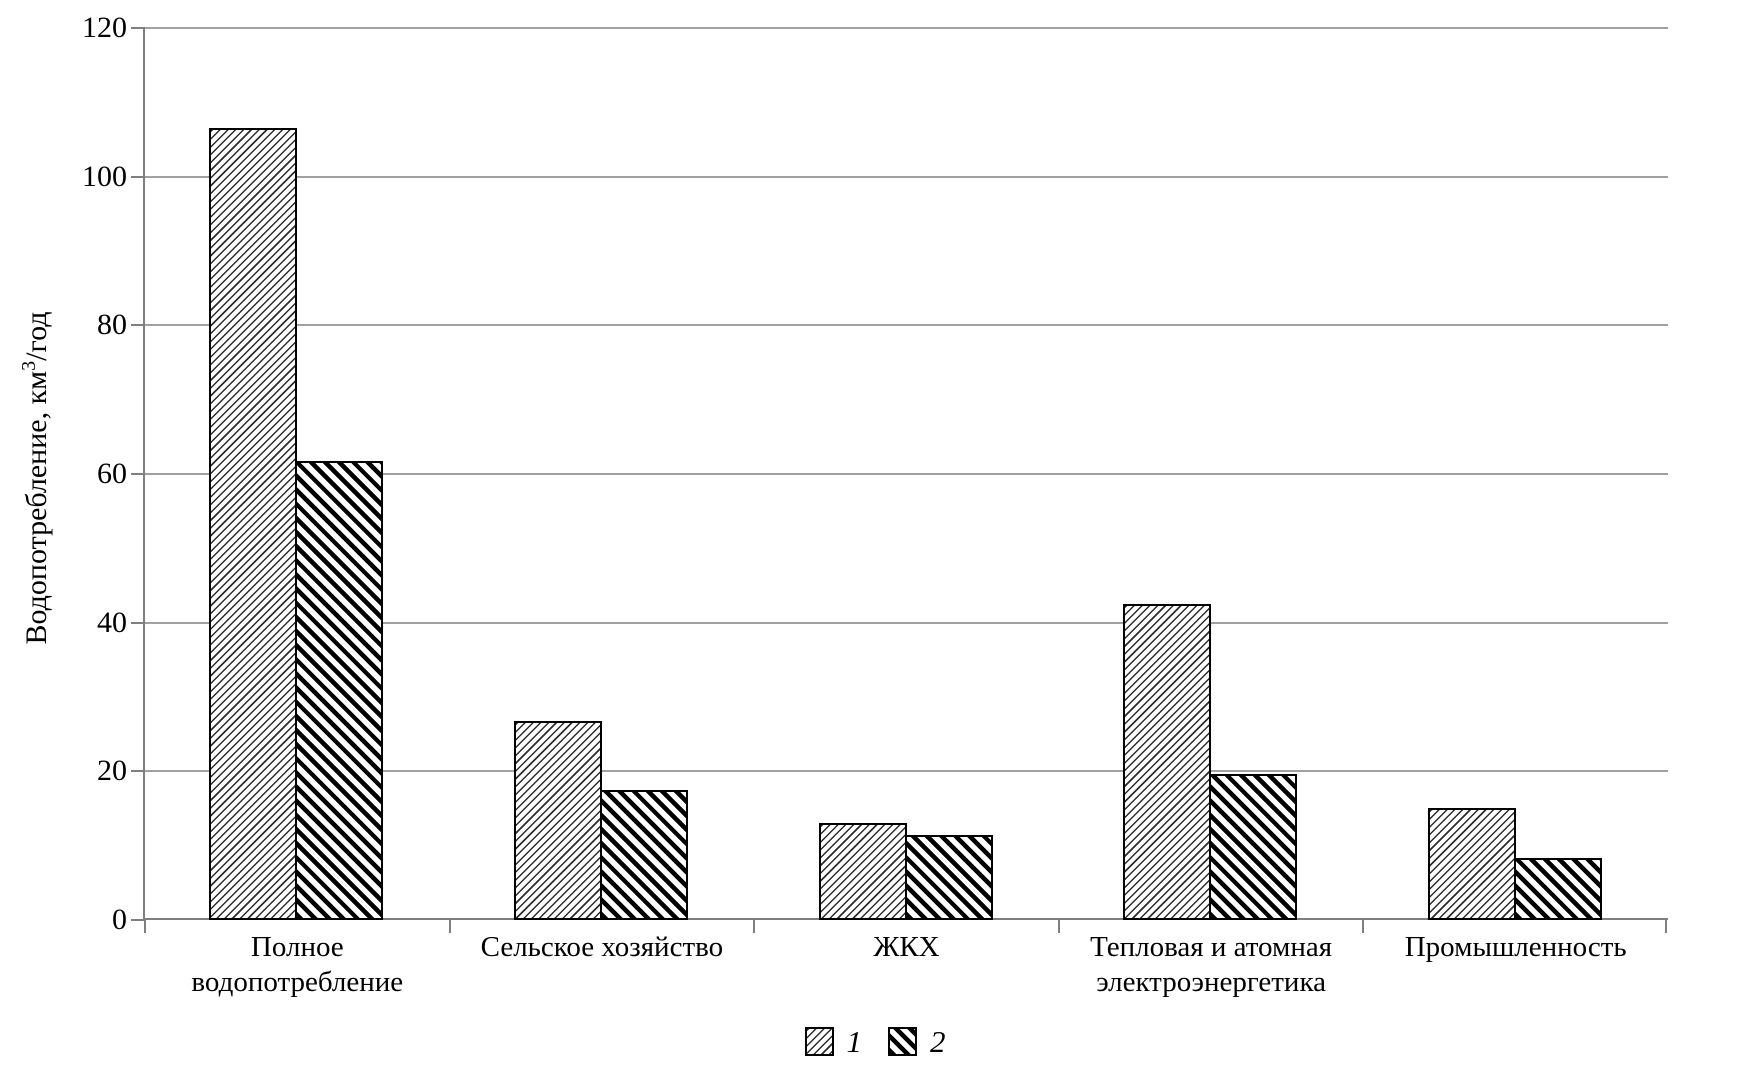 The image size is (1759, 1086). I want to click on legend-label-2: 2, so click(938, 1041).